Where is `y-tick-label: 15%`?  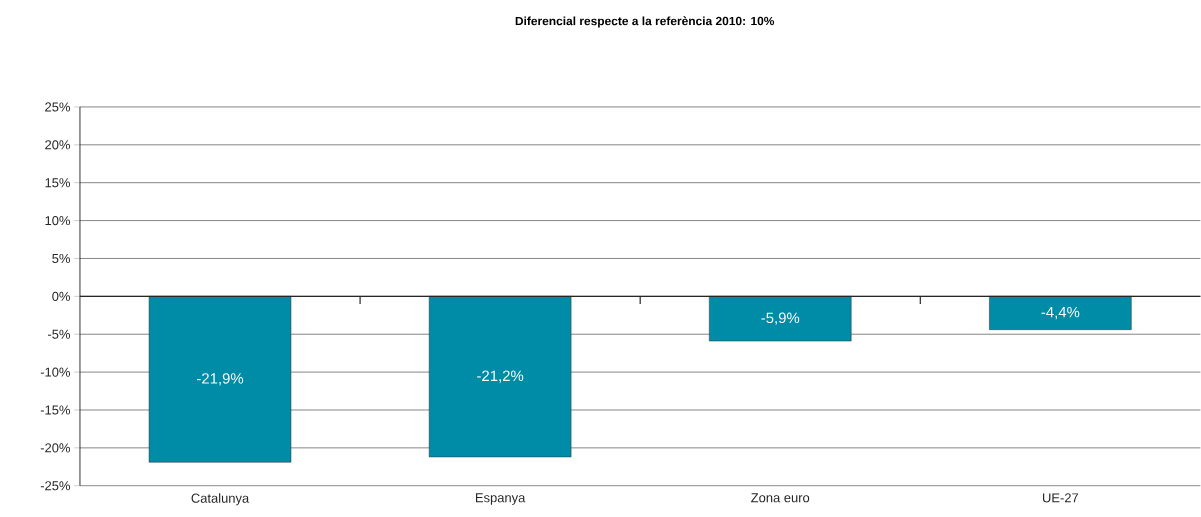 y-tick-label: 15% is located at coordinates (57, 183).